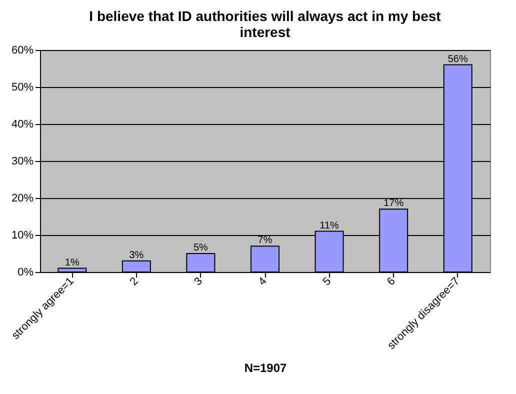 The width and height of the screenshot is (516, 394). Describe the element at coordinates (327, 281) in the screenshot. I see `x-tick-label: 5` at that location.